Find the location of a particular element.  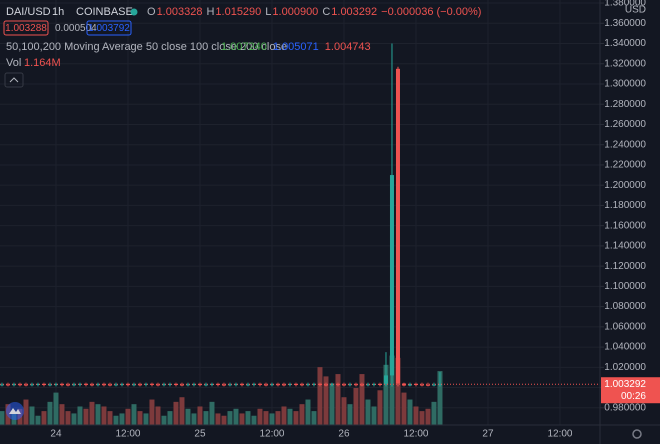

ohlc-key: C is located at coordinates (326, 12).